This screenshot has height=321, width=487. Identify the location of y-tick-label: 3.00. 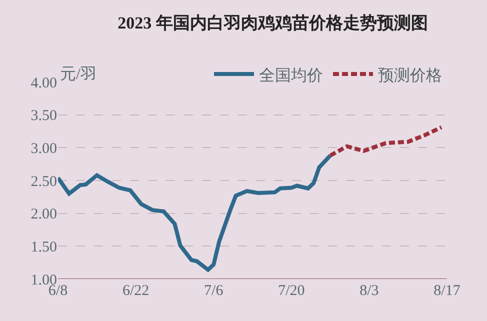
(43, 148).